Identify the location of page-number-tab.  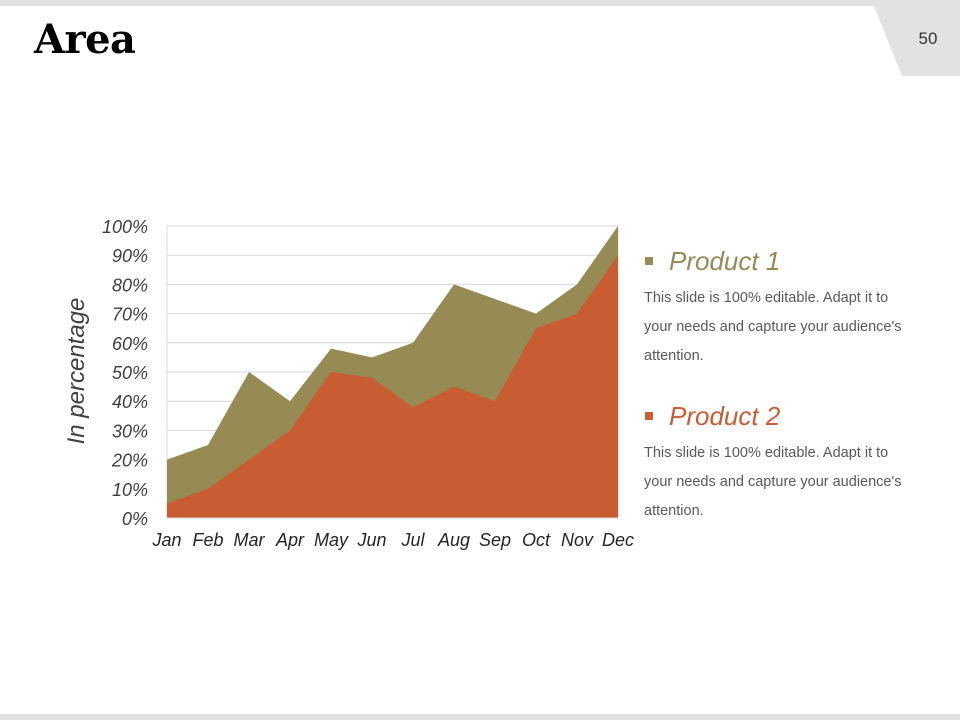
(917, 41).